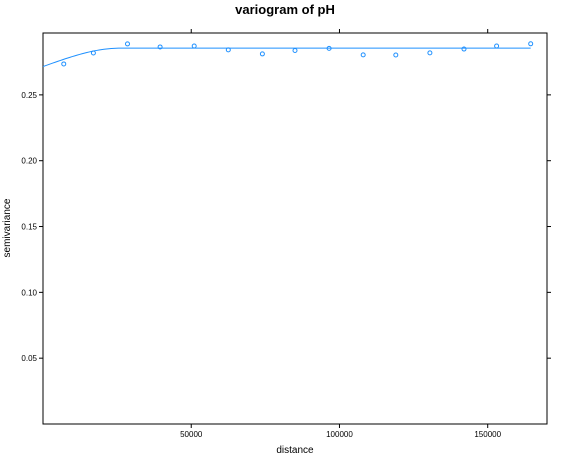  I want to click on x-tick-label: 100000, so click(339, 434).